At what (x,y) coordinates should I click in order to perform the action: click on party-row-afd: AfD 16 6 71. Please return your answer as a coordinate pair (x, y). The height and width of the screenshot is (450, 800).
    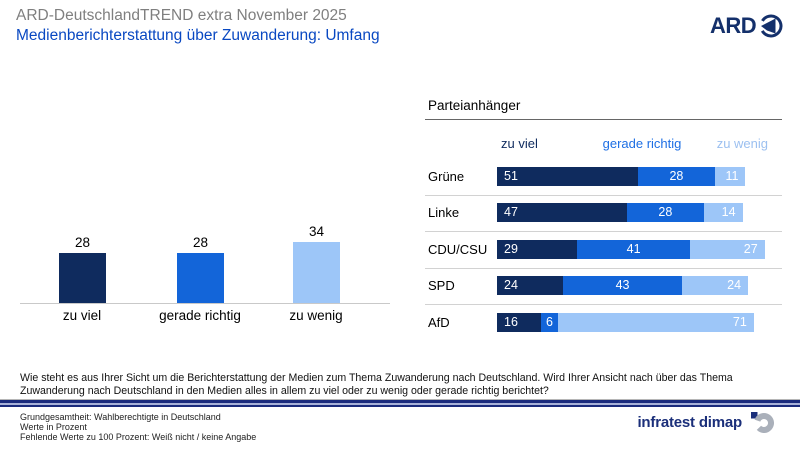
    Looking at the image, I should click on (605, 322).